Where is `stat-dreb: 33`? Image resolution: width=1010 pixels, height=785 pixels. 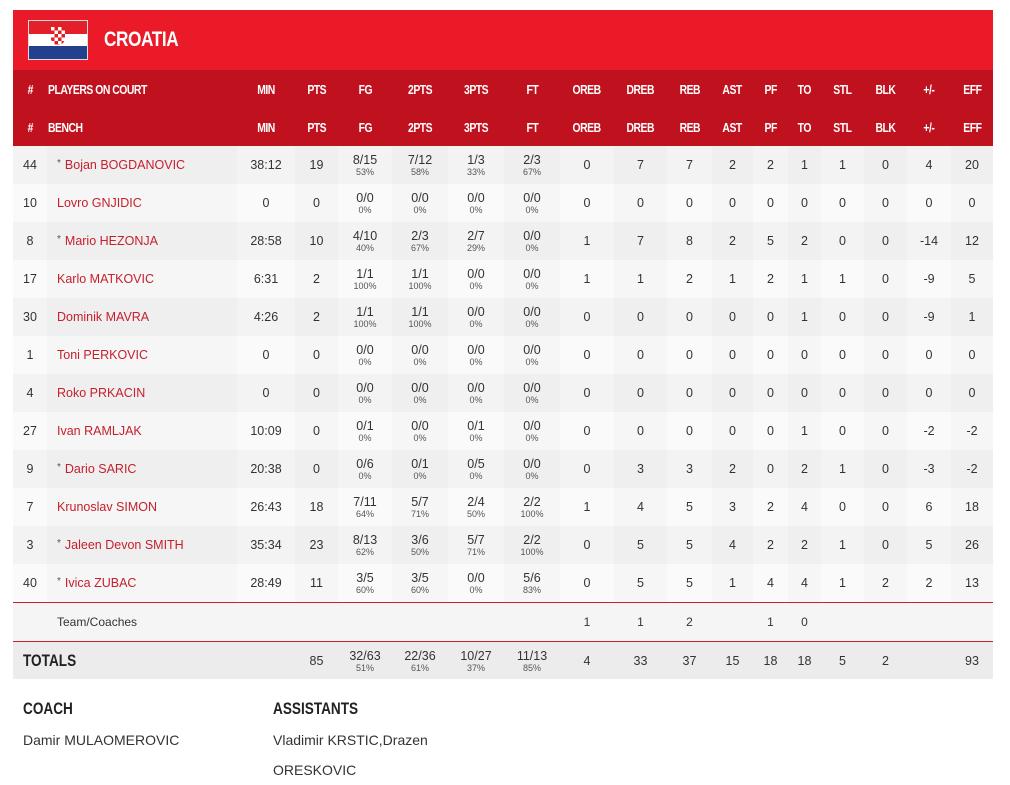 stat-dreb: 33 is located at coordinates (640, 660).